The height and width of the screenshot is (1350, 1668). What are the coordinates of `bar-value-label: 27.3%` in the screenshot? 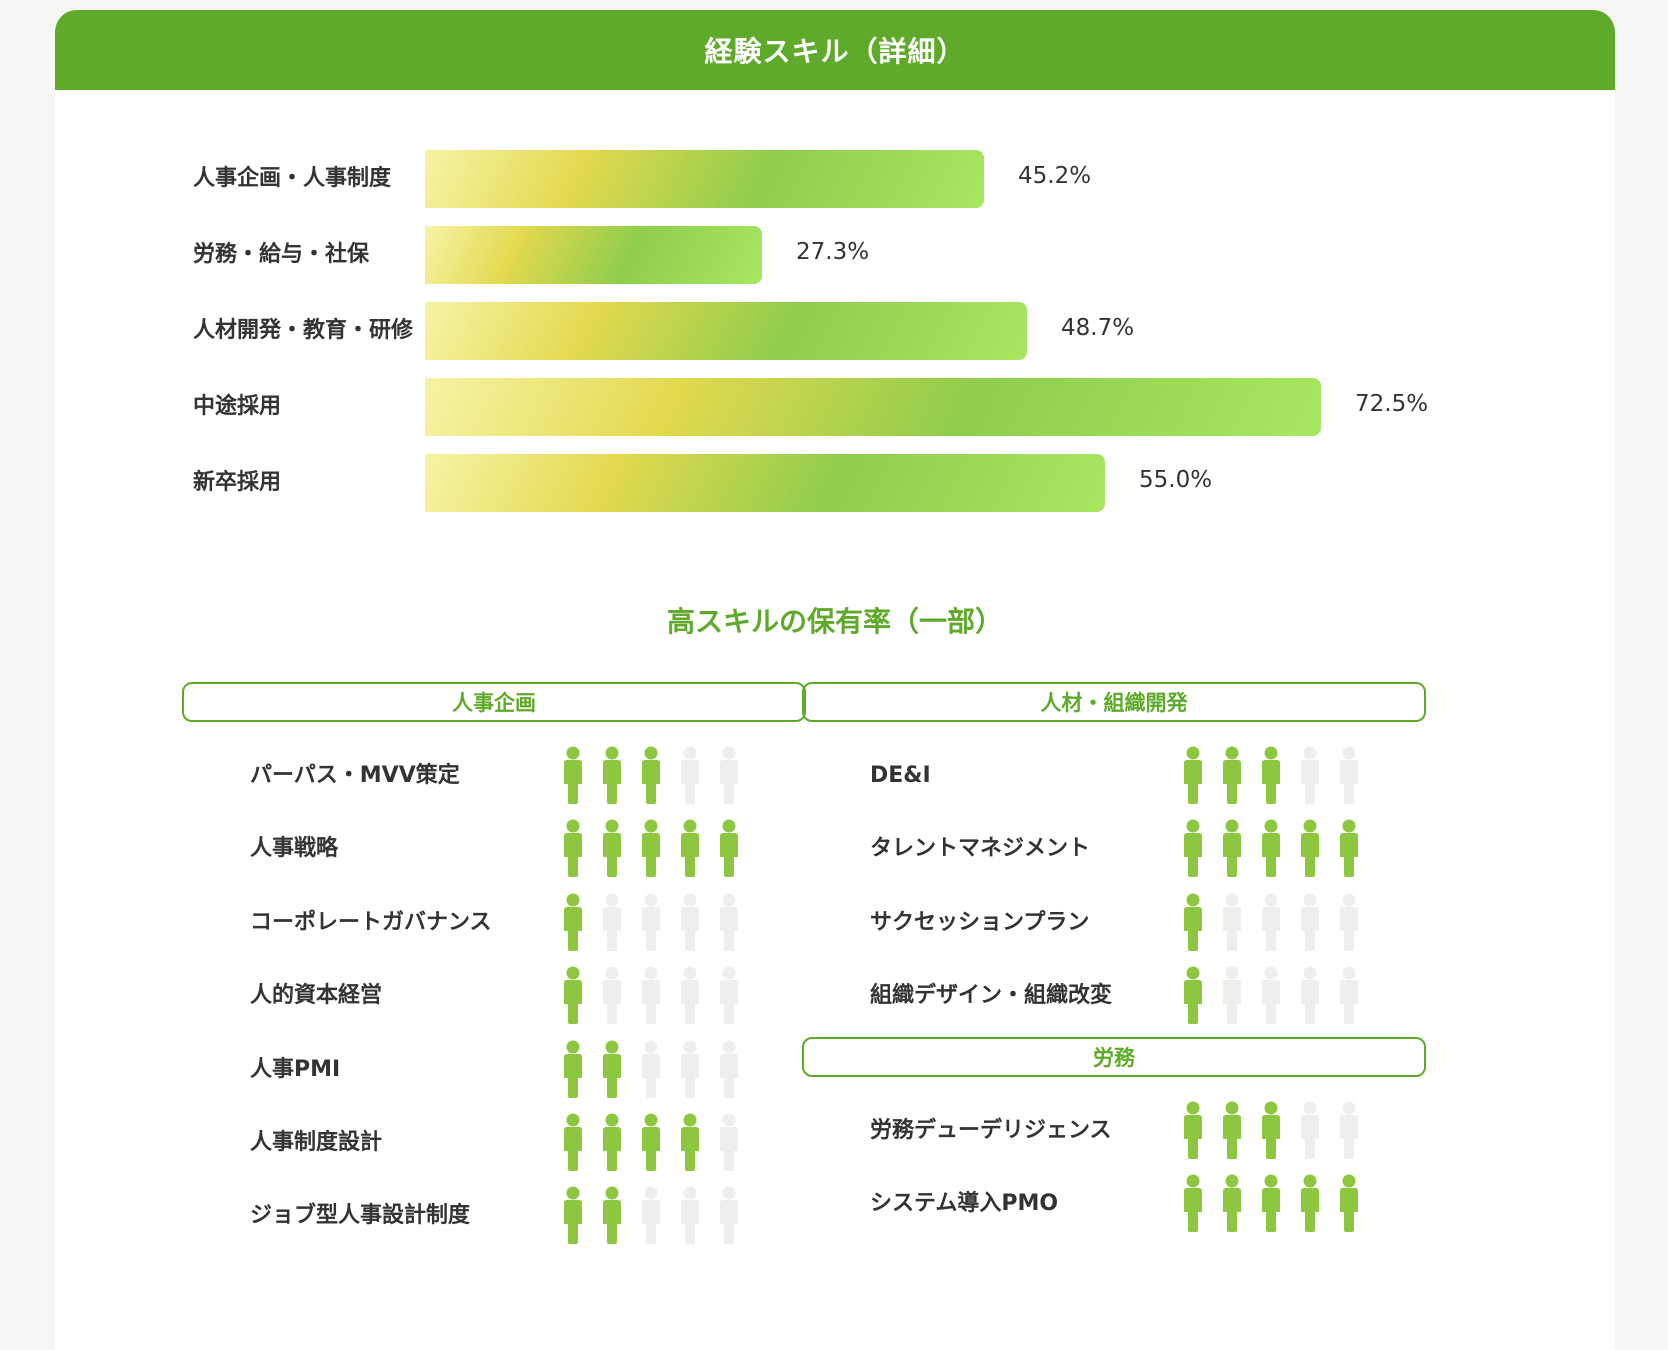 It's located at (833, 252).